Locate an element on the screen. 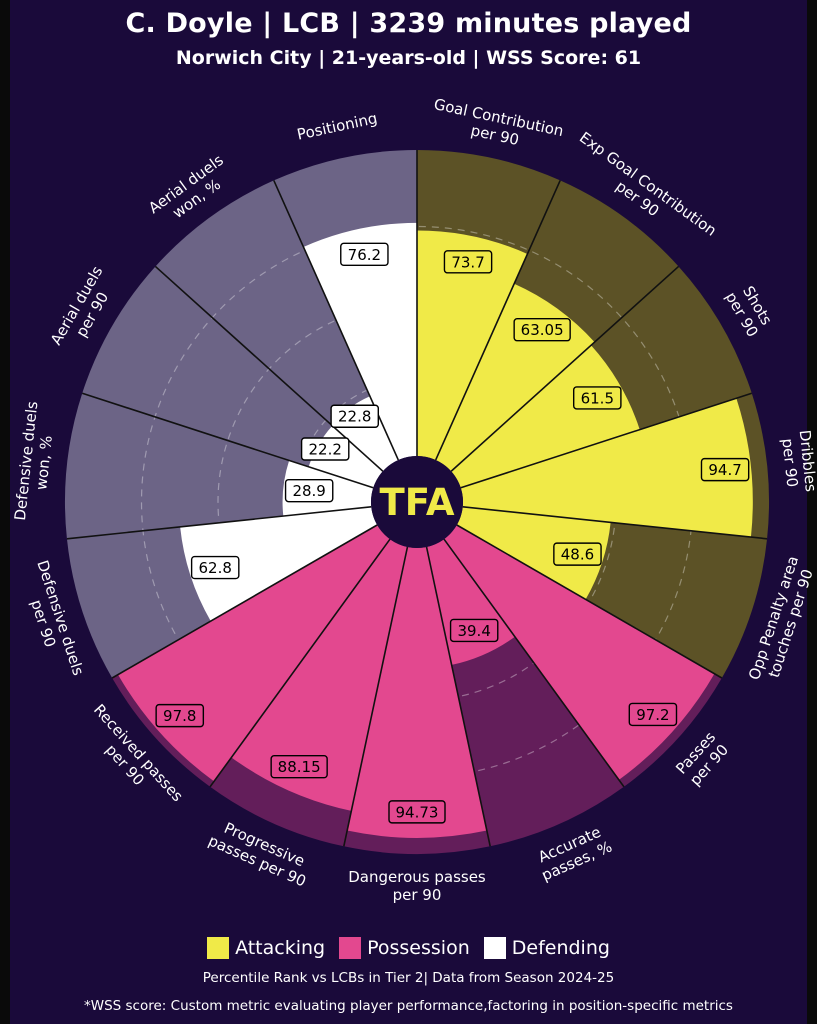  value-label-7: 39.4 is located at coordinates (474, 630).